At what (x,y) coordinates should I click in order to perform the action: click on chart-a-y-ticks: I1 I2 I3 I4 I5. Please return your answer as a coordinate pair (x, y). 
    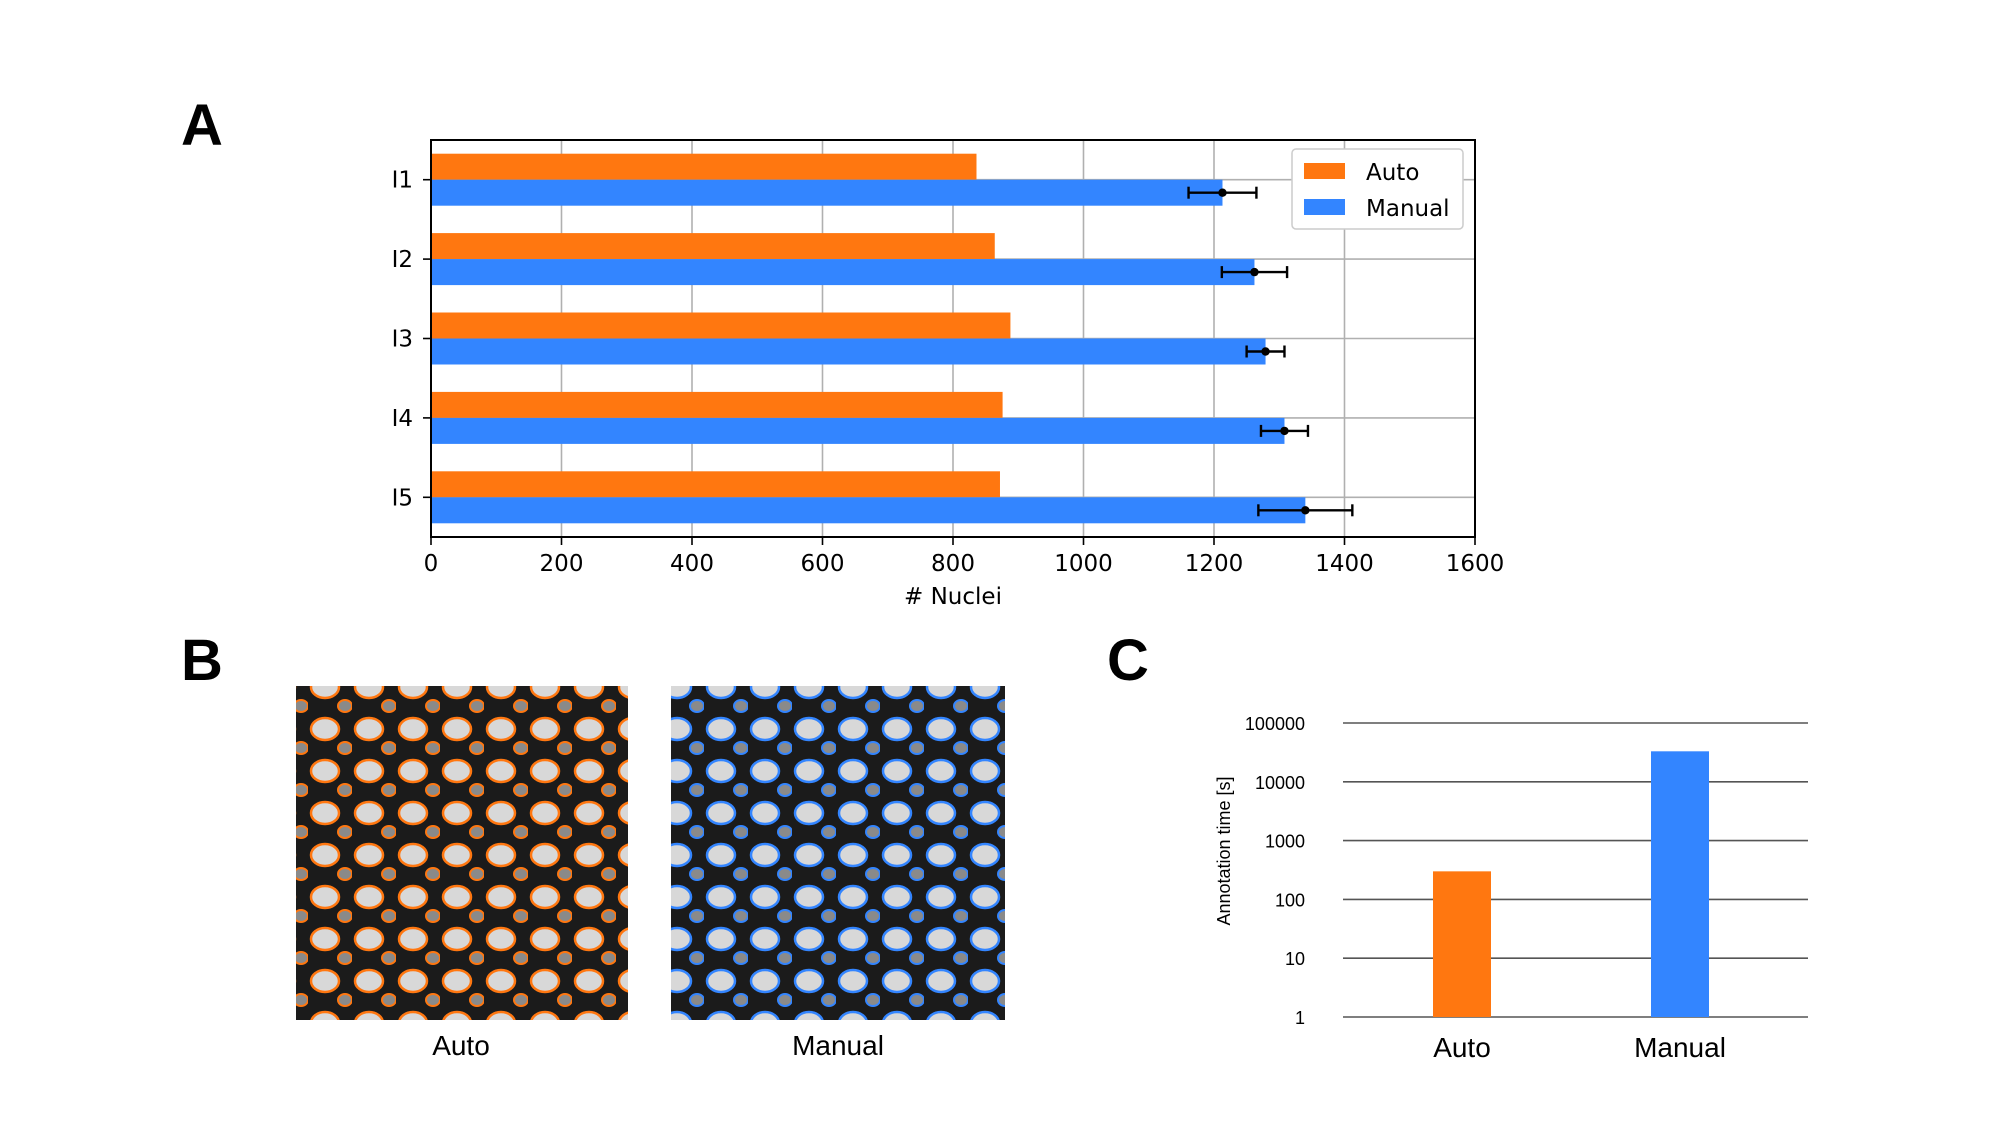
    Looking at the image, I should click on (411, 339).